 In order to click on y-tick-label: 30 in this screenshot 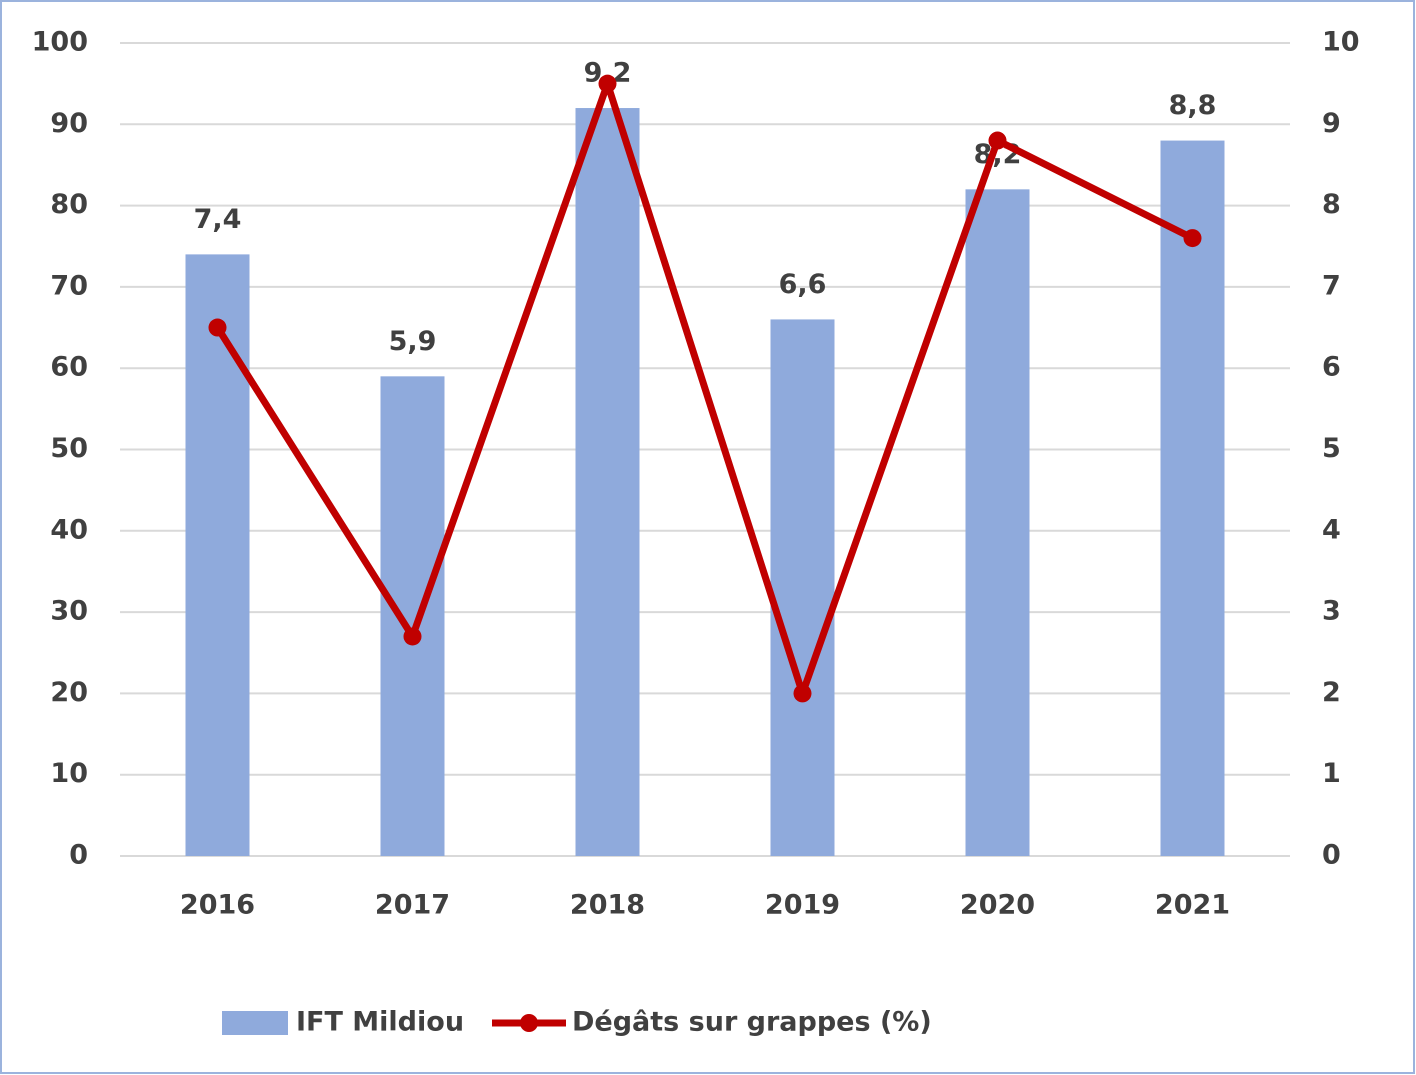, I will do `click(69, 611)`.